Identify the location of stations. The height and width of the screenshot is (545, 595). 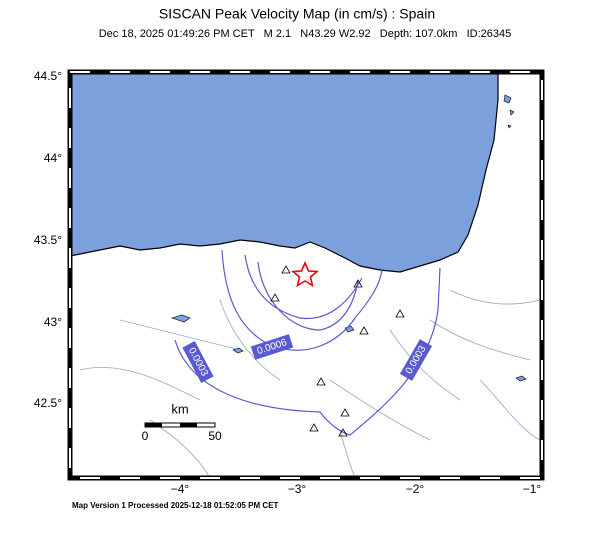
(337, 351).